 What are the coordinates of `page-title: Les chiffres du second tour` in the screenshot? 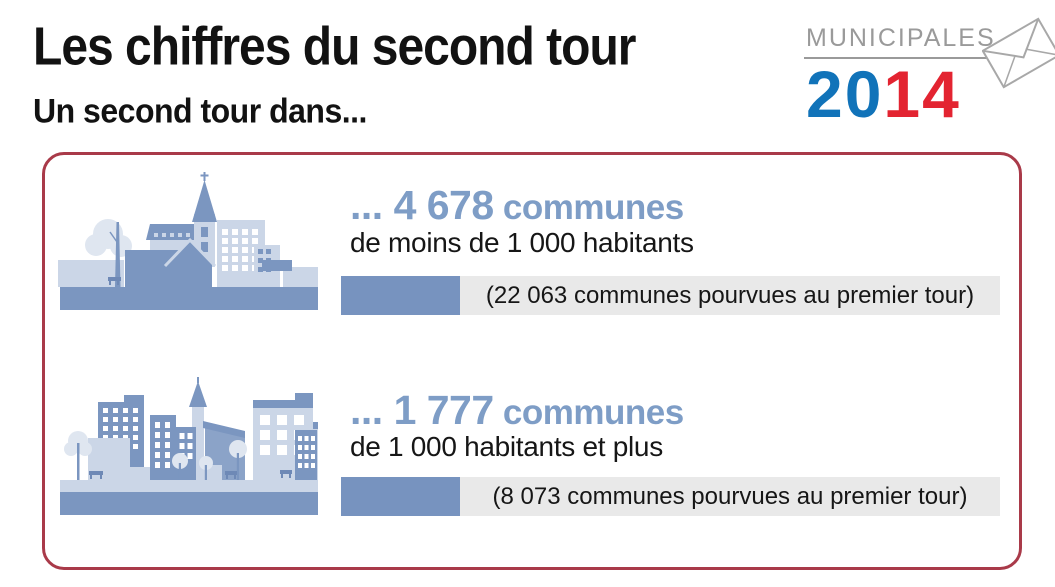 It's located at (334, 47).